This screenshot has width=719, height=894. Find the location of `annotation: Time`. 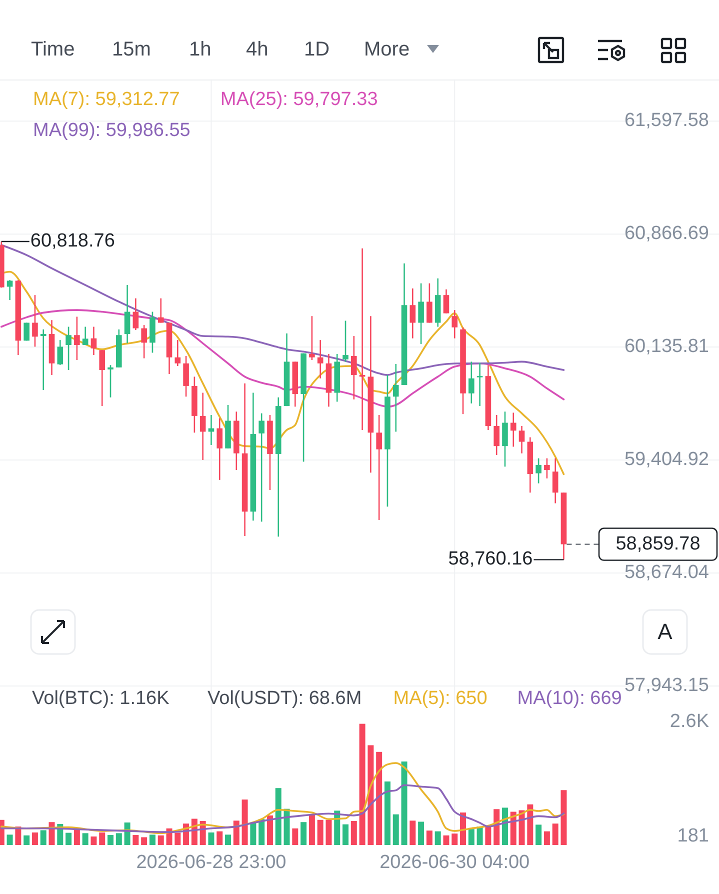

annotation: Time is located at coordinates (53, 49).